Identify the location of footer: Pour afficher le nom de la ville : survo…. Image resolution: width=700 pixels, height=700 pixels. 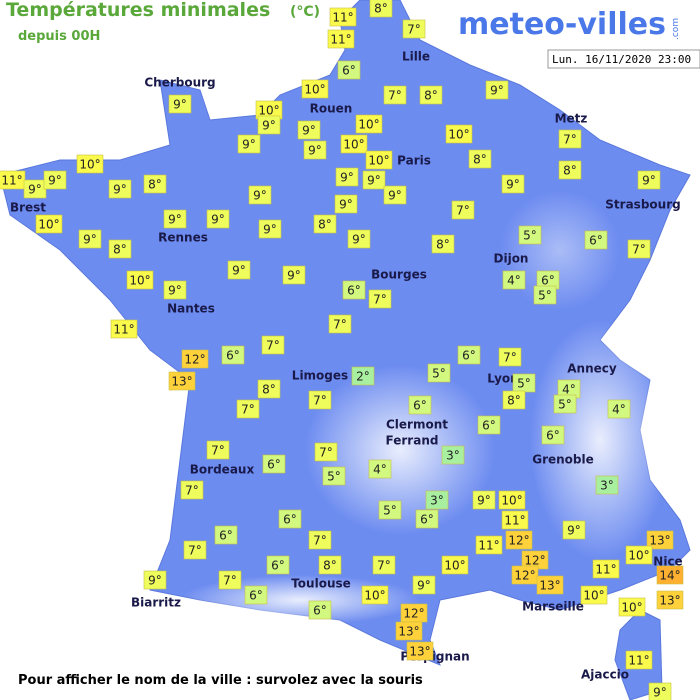
(220, 680).